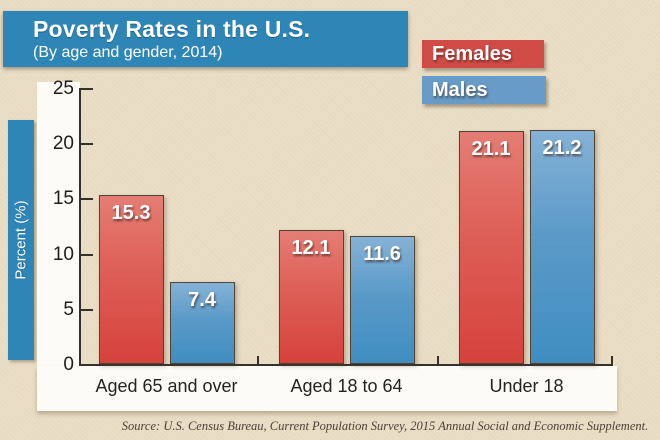 Image resolution: width=660 pixels, height=440 pixels. What do you see at coordinates (526, 386) in the screenshot?
I see `category-label: Under 18` at bounding box center [526, 386].